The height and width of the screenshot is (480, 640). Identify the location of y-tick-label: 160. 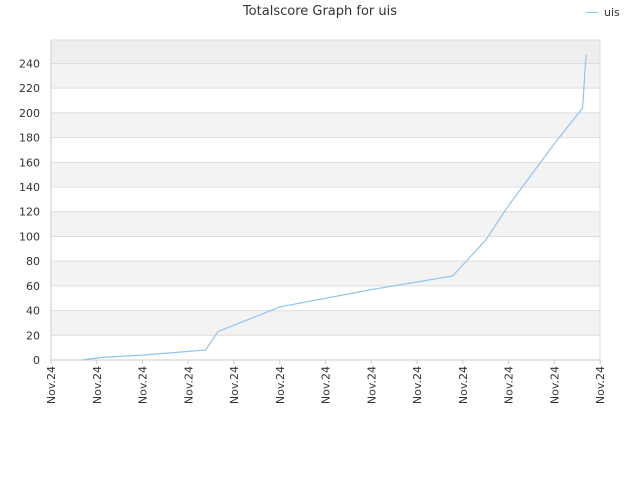
(29, 162).